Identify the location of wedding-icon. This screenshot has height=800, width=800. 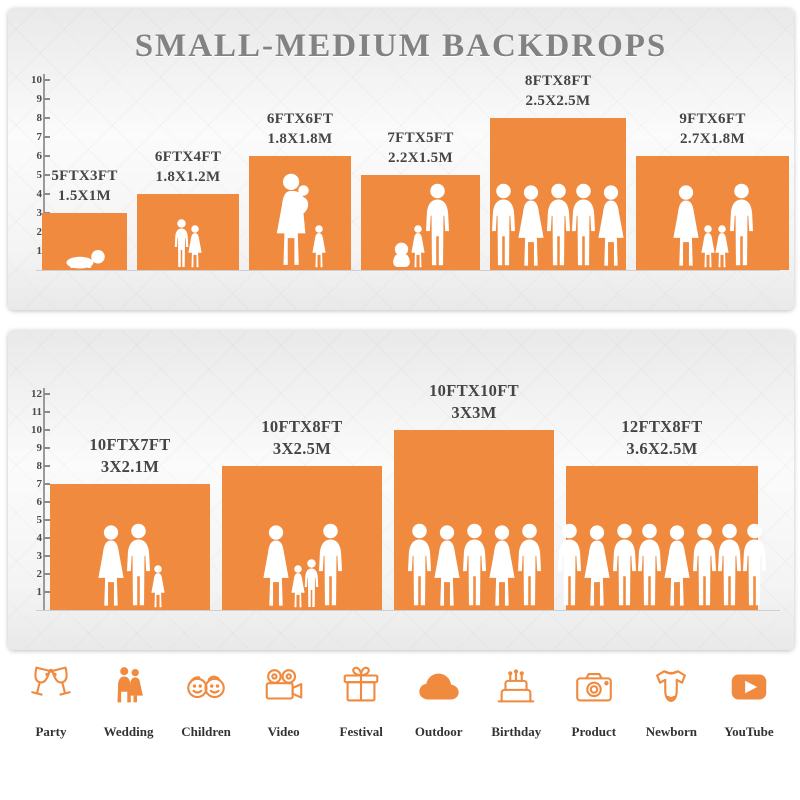
(129, 689).